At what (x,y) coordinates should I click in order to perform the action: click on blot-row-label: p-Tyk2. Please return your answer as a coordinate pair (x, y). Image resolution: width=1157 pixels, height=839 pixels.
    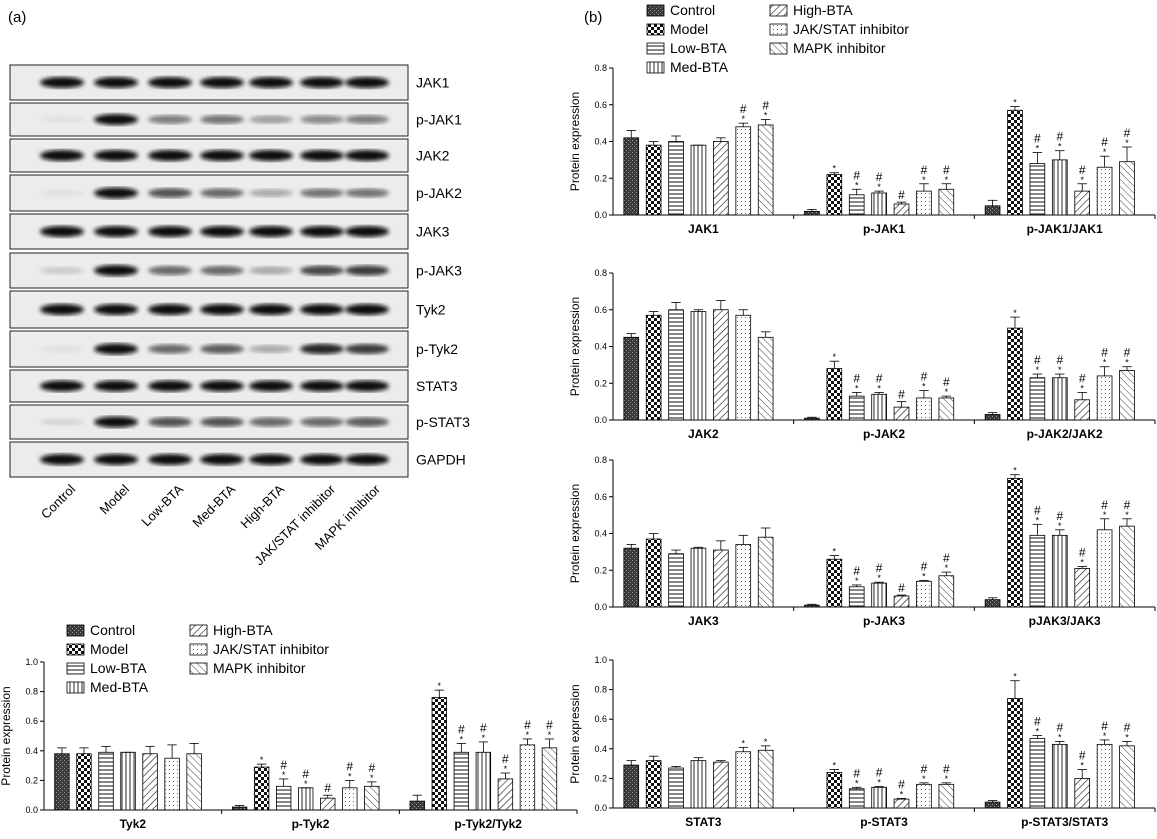
    Looking at the image, I should click on (437, 349).